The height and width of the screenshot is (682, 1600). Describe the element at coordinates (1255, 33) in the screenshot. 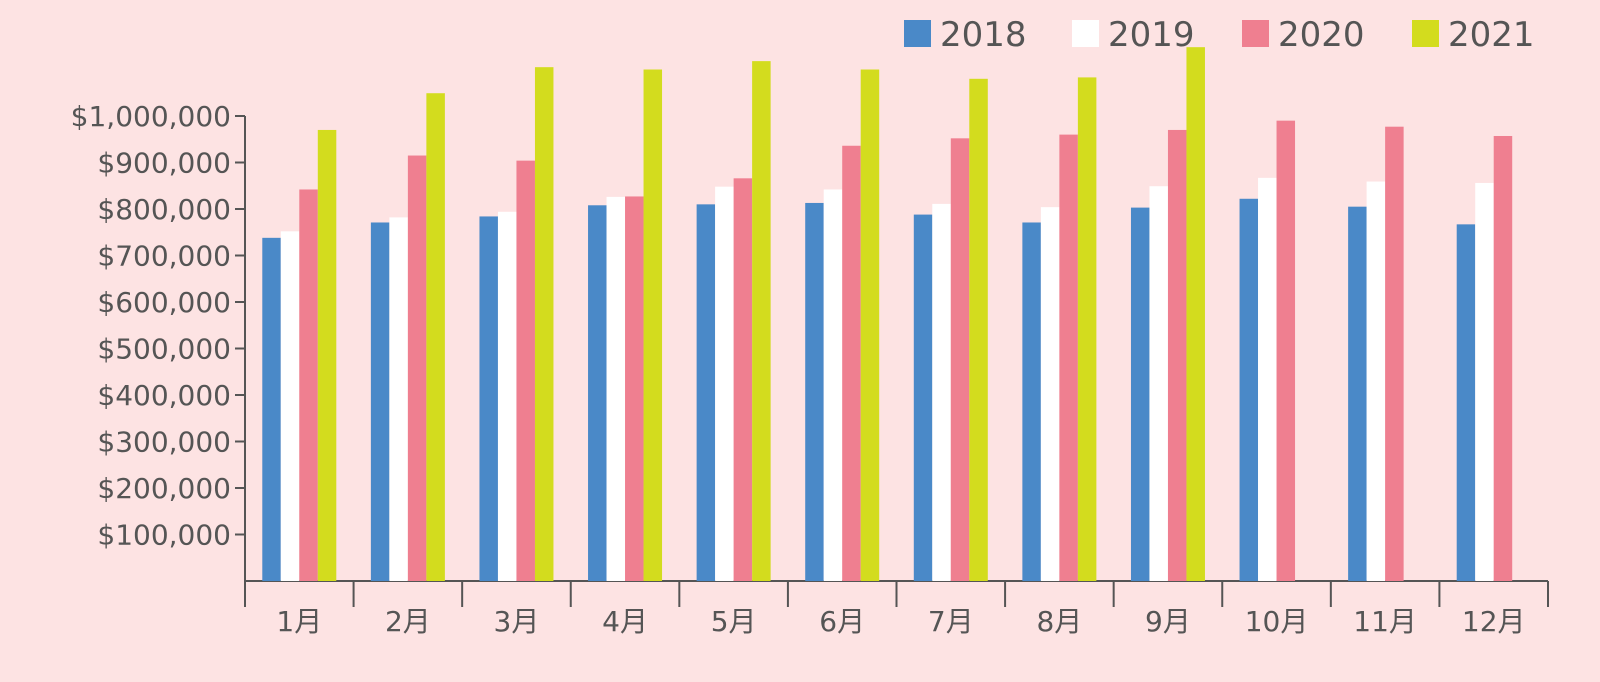

I see `legend-swatch-2020` at that location.